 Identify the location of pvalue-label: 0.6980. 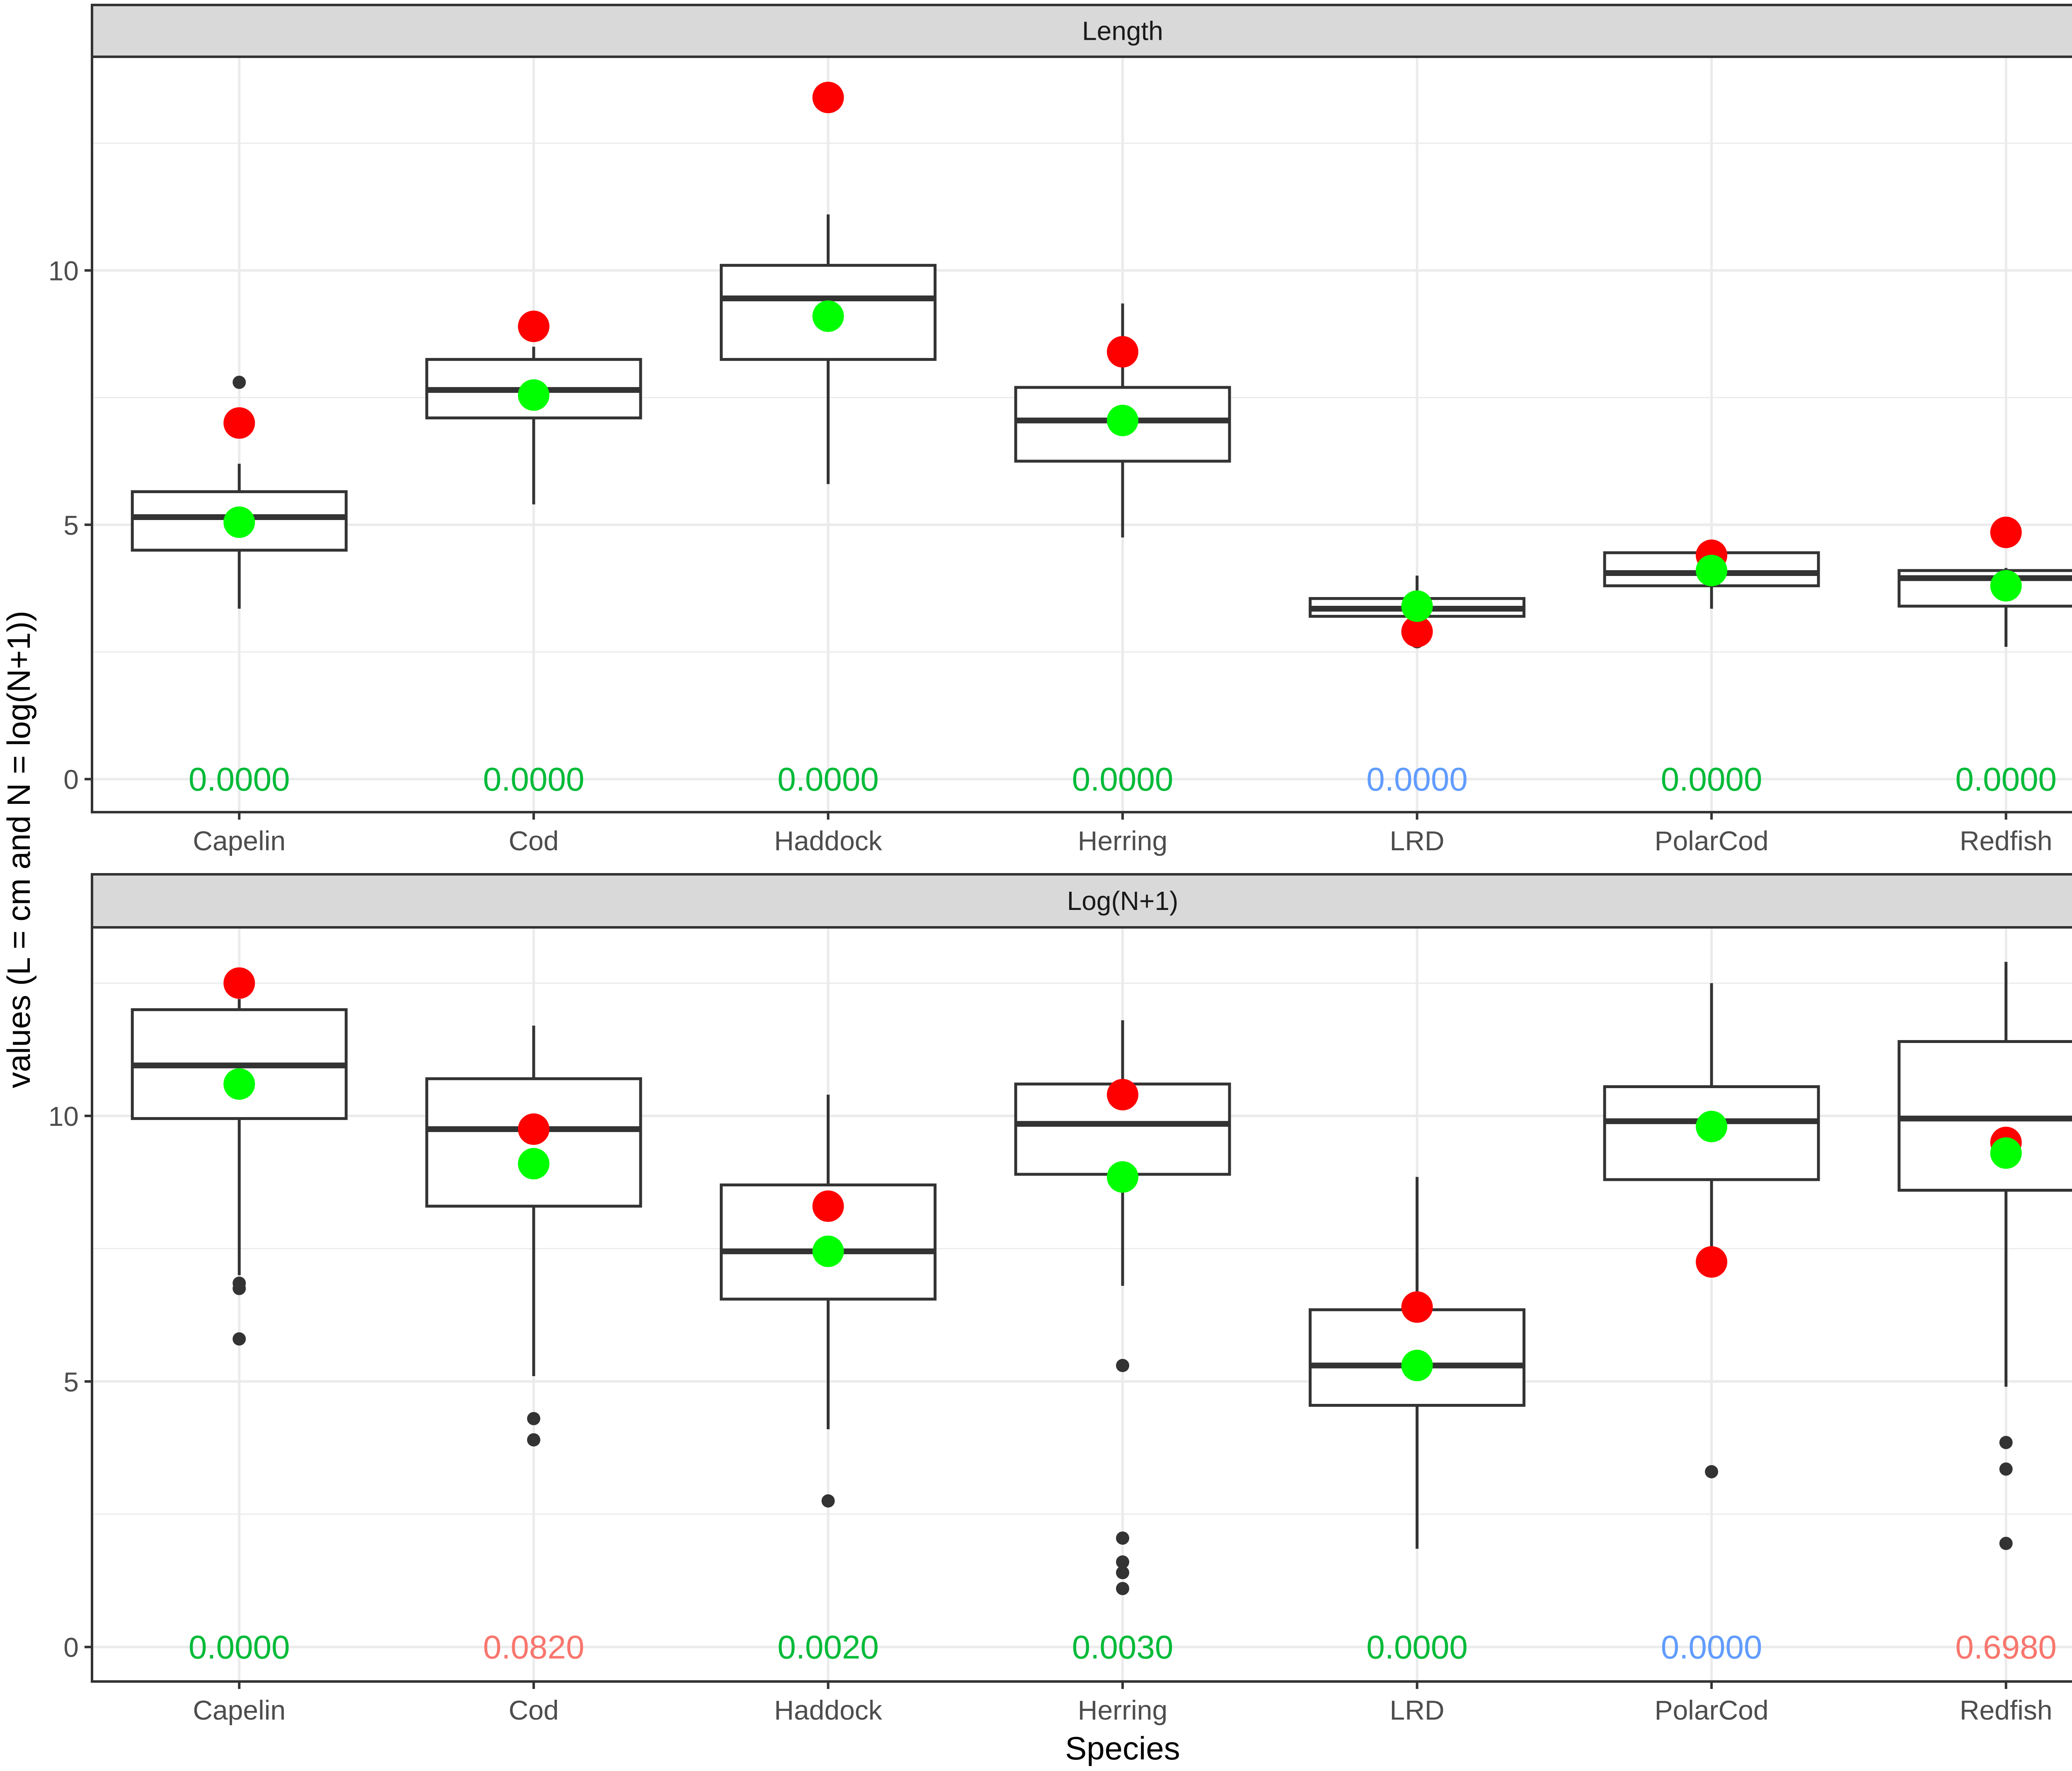
(2006, 1647).